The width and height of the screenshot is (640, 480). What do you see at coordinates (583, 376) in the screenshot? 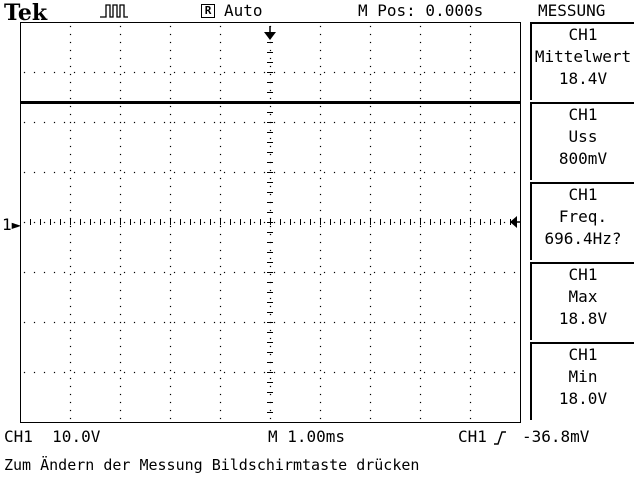
I see `measurement-type: Min` at bounding box center [583, 376].